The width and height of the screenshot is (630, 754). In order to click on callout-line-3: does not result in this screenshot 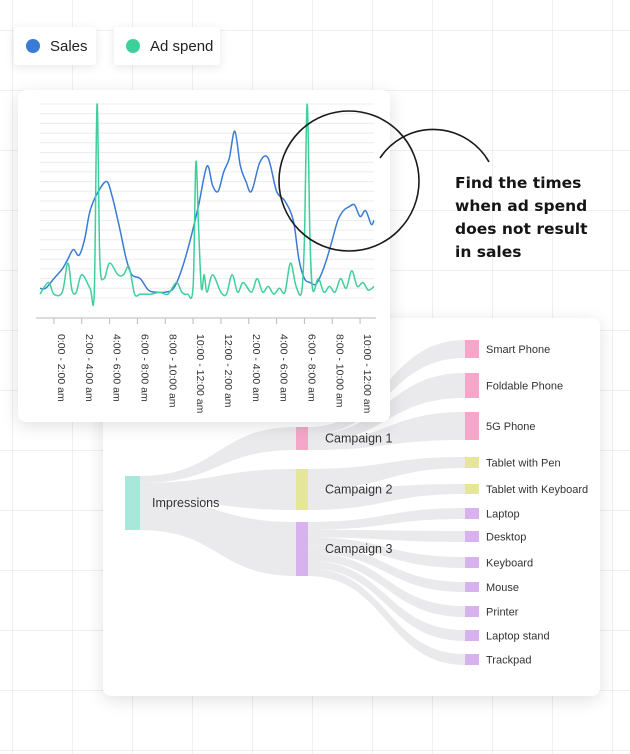, I will do `click(521, 229)`.